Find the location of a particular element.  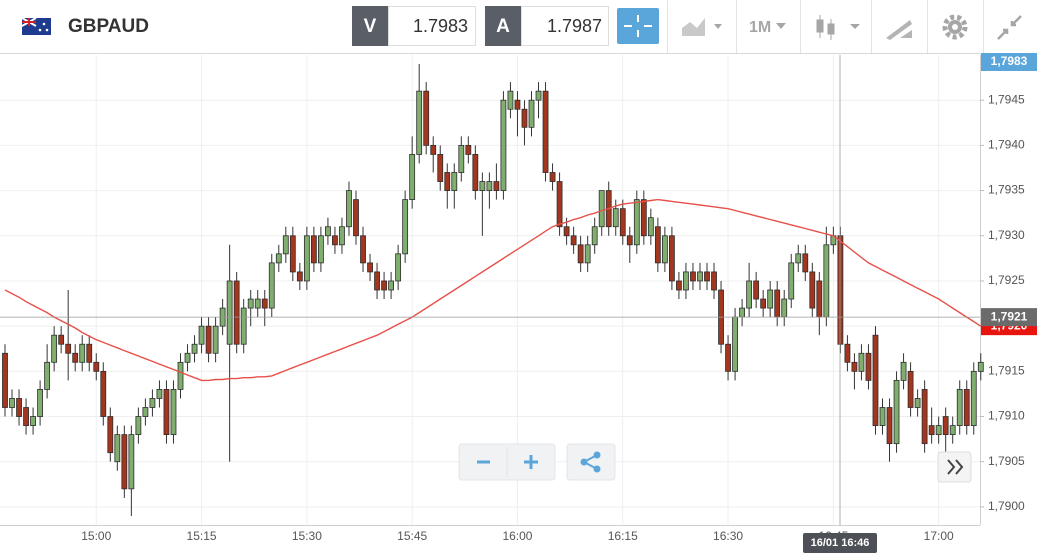

x-tick-label: 15:30 is located at coordinates (307, 536).